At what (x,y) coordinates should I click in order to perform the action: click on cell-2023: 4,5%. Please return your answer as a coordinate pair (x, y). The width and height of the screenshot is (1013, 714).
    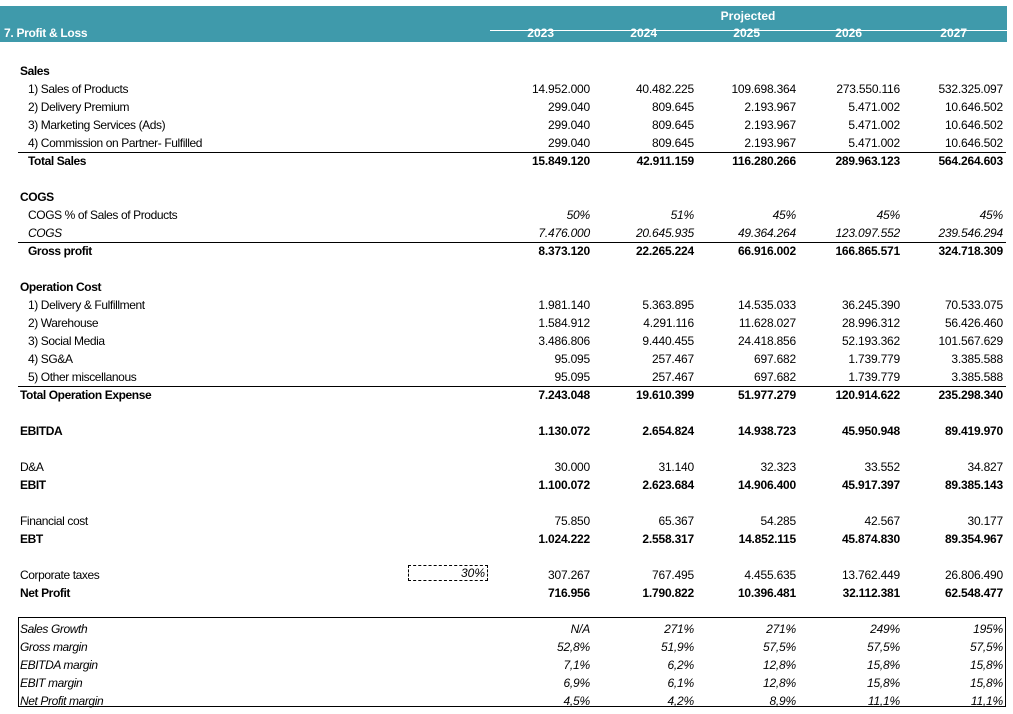
    Looking at the image, I should click on (576, 701).